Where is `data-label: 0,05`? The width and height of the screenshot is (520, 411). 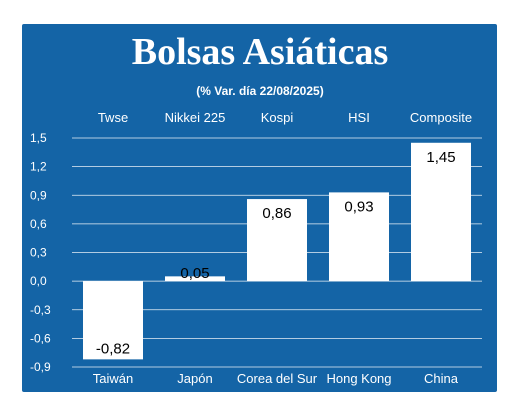 data-label: 0,05 is located at coordinates (194, 273).